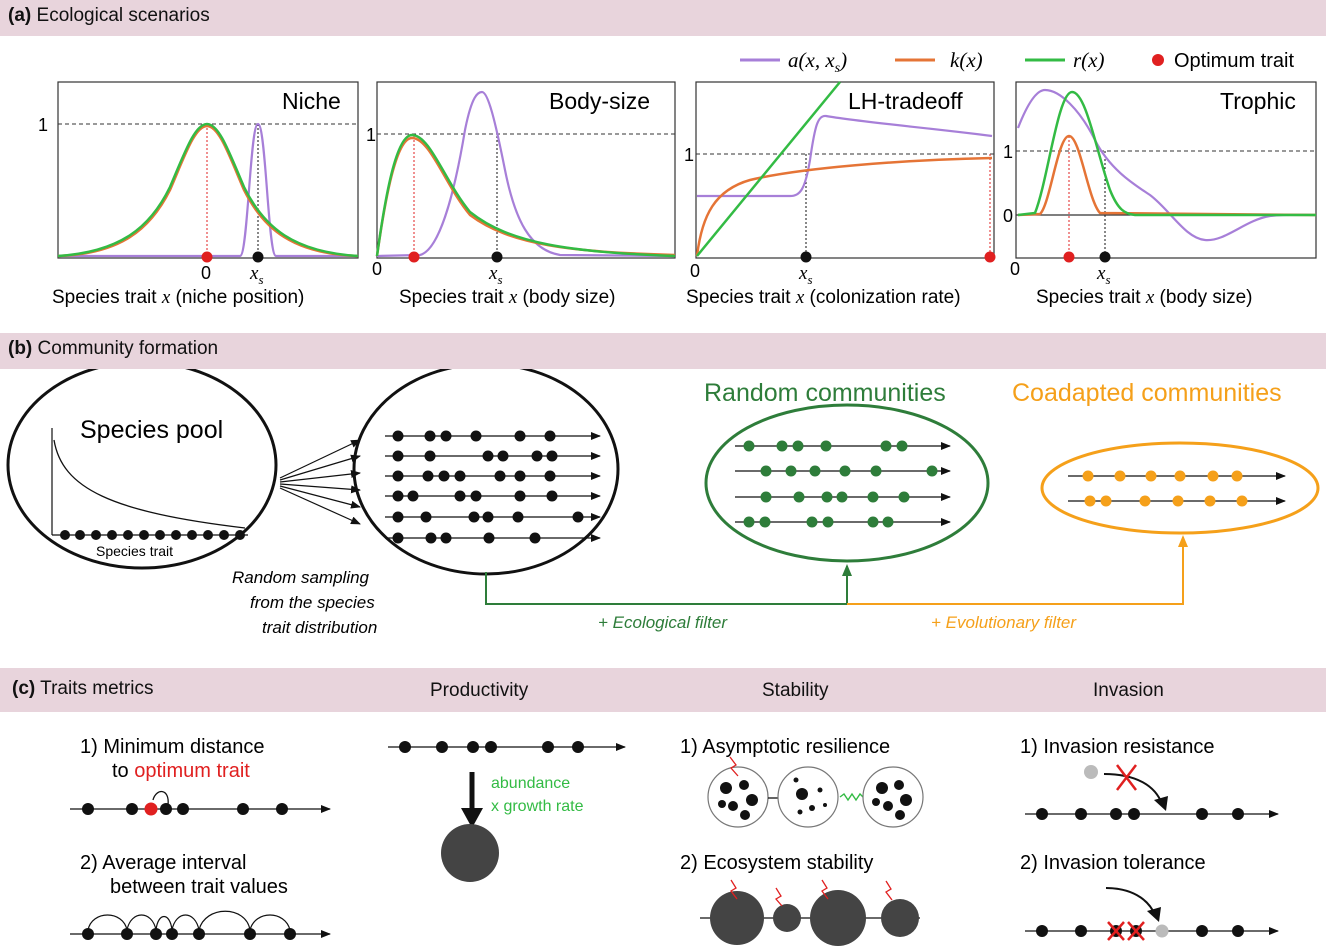 This screenshot has width=1332, height=949. What do you see at coordinates (1234, 61) in the screenshot?
I see `legend-opt-label: Optimum trait` at bounding box center [1234, 61].